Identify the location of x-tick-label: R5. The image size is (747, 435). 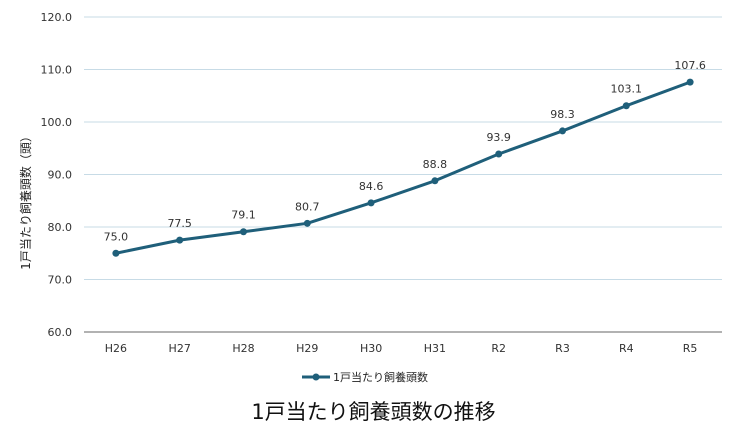
(690, 348).